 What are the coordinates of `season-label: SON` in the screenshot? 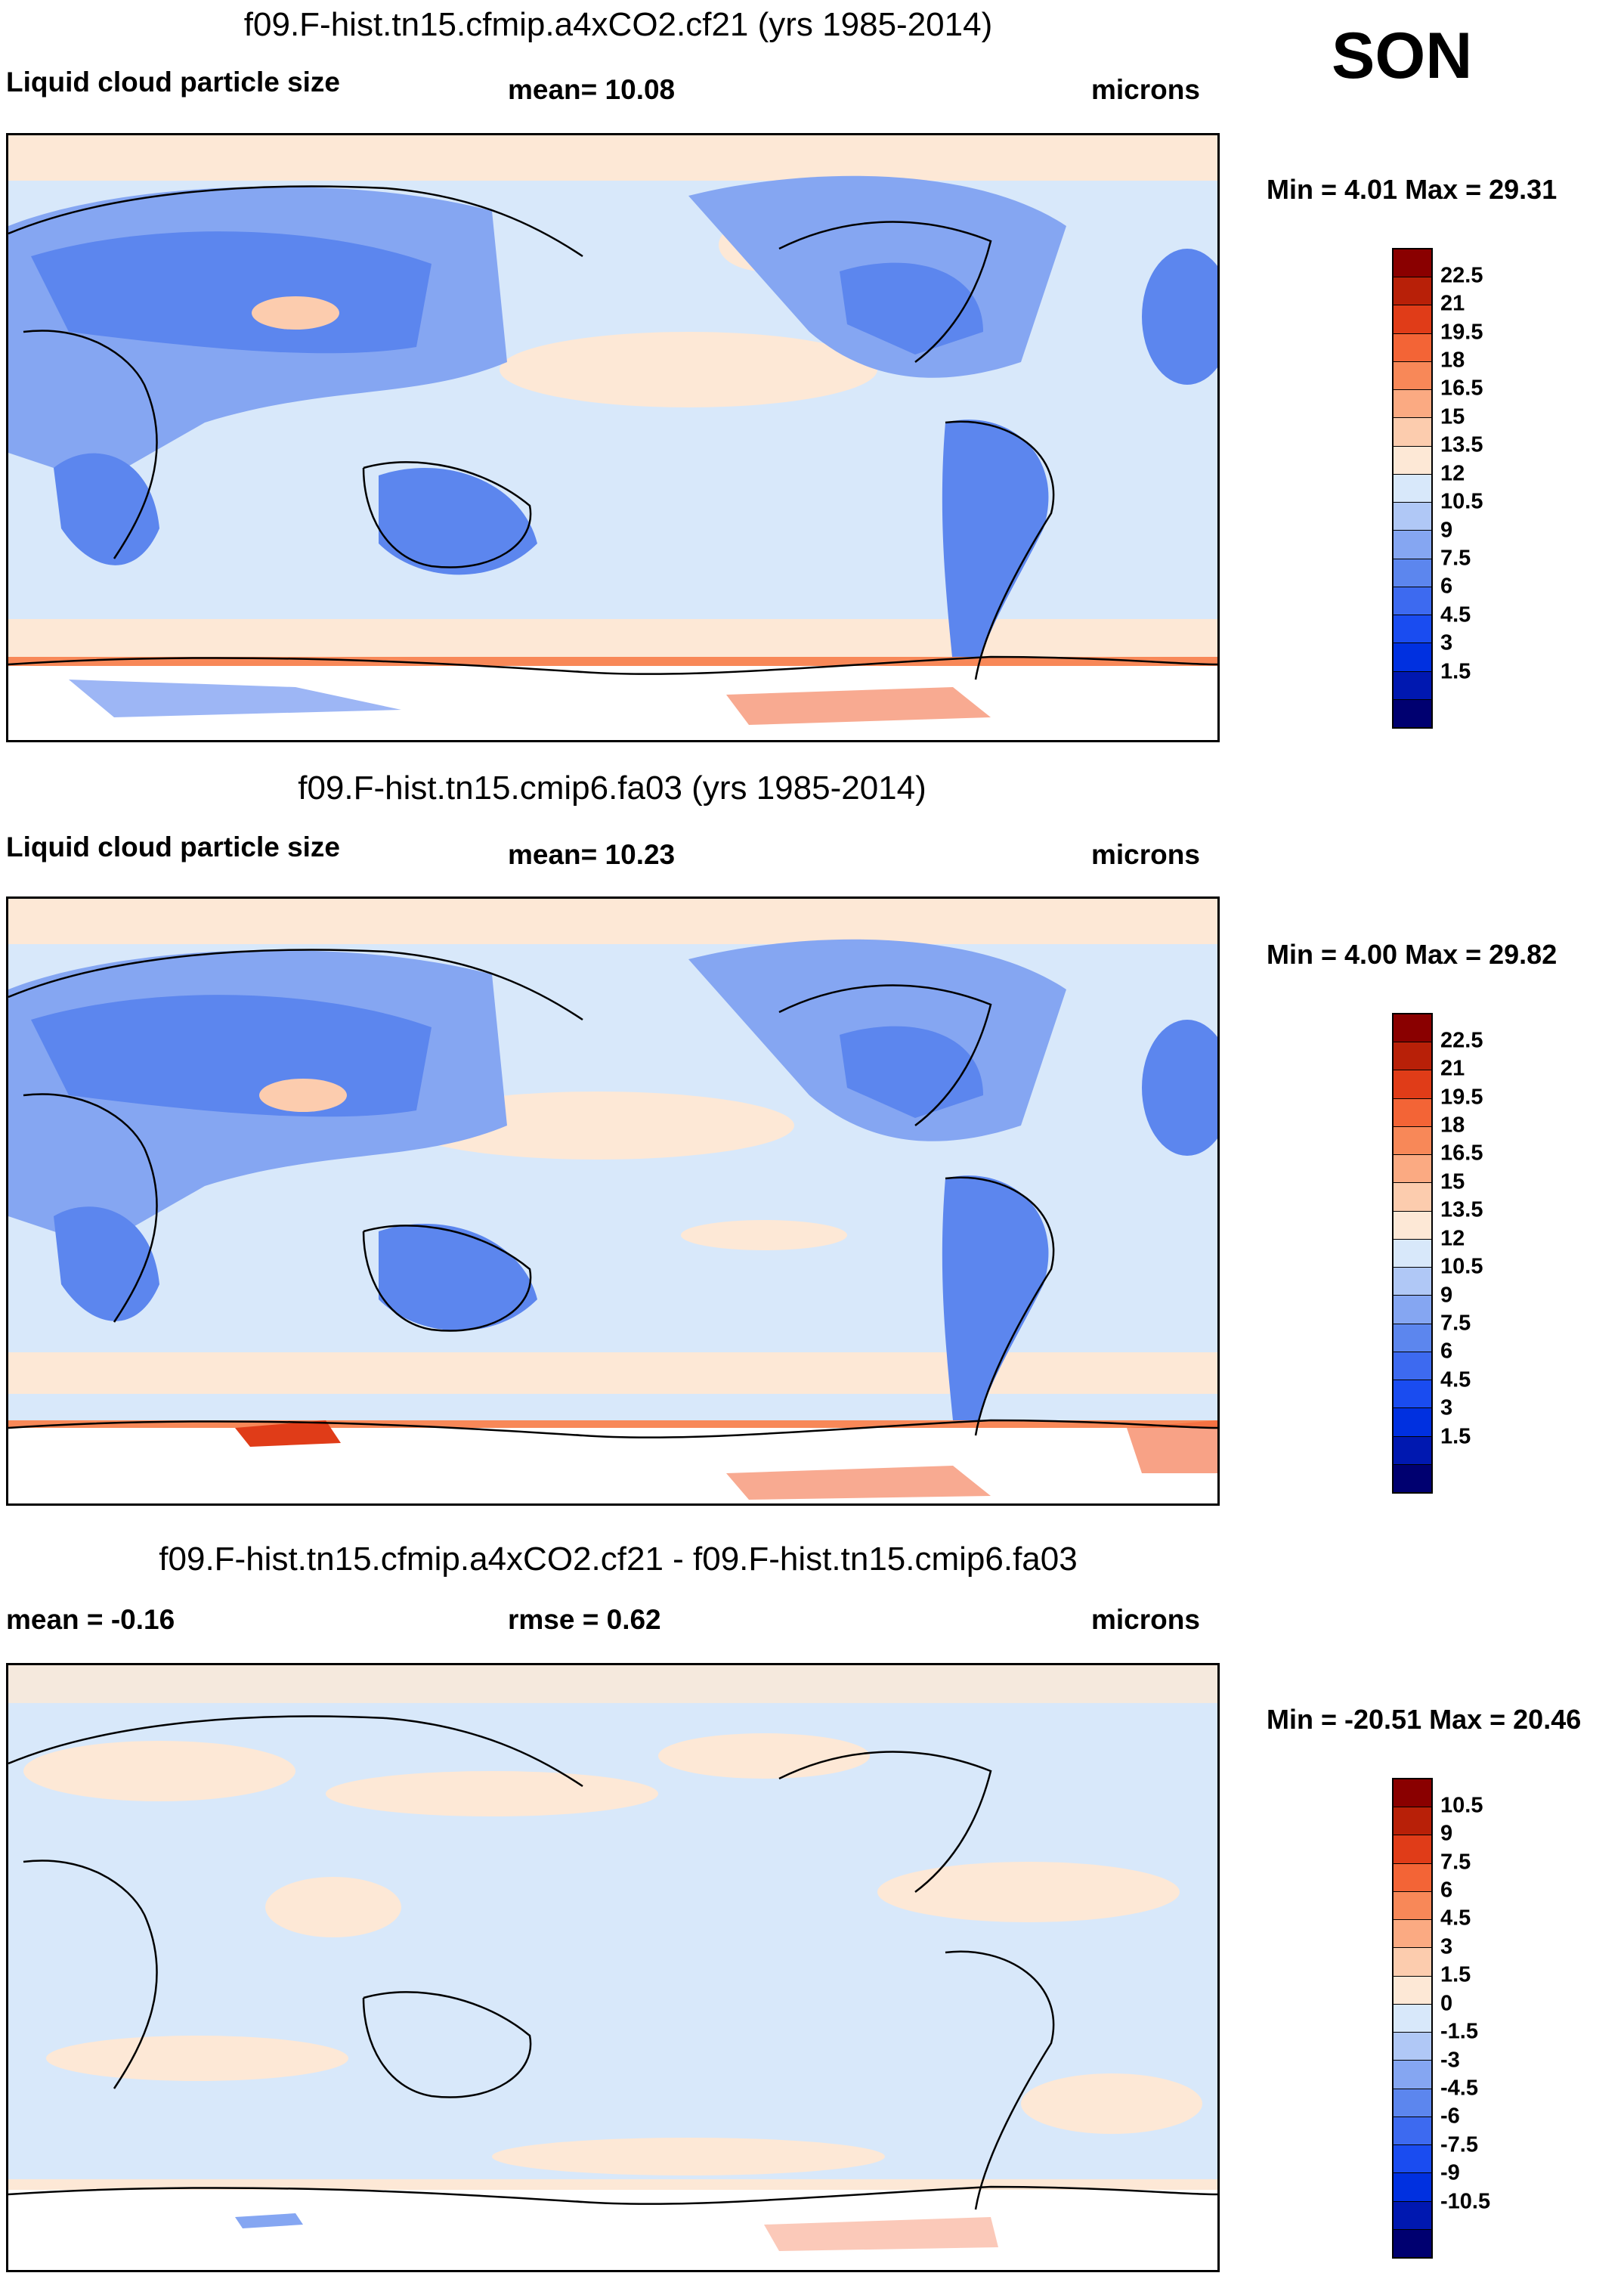 It's located at (1402, 56).